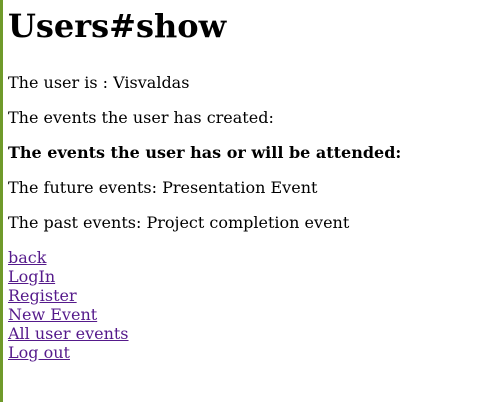 The height and width of the screenshot is (402, 497). I want to click on login-link: LogIn, so click(32, 276).